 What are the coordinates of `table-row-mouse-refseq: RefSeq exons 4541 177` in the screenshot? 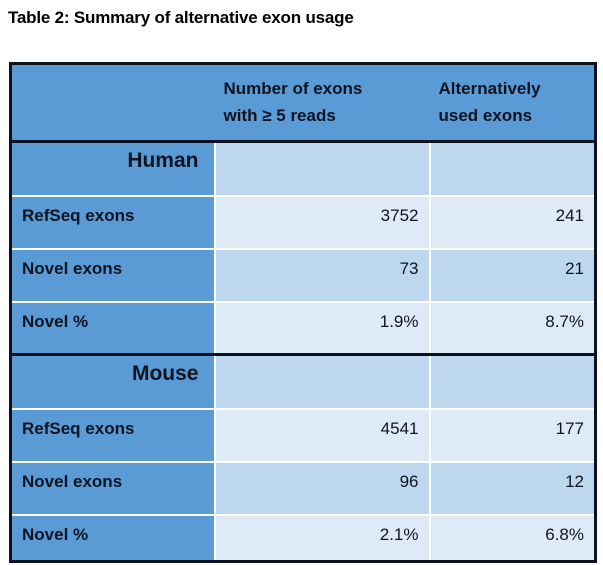 It's located at (303, 435).